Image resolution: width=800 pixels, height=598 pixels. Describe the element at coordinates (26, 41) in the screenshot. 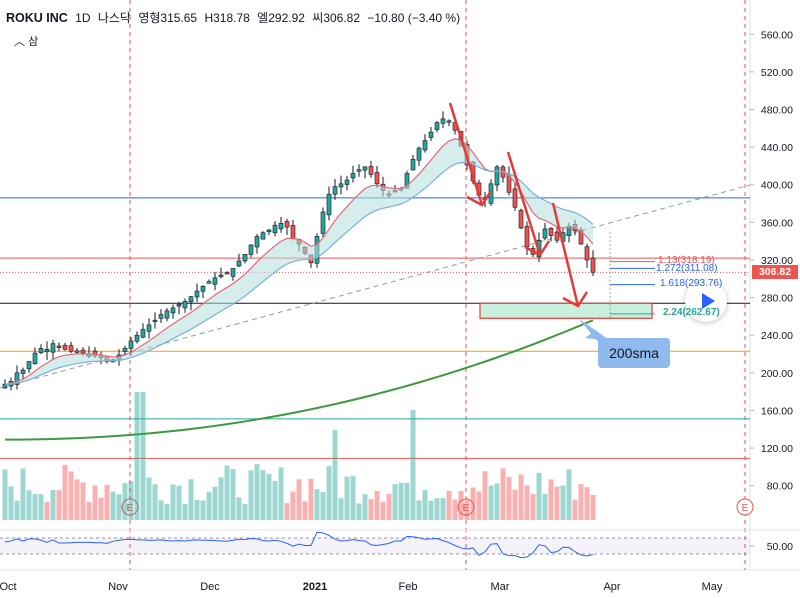

I see `collapse-toggle: ︿ 삼` at that location.